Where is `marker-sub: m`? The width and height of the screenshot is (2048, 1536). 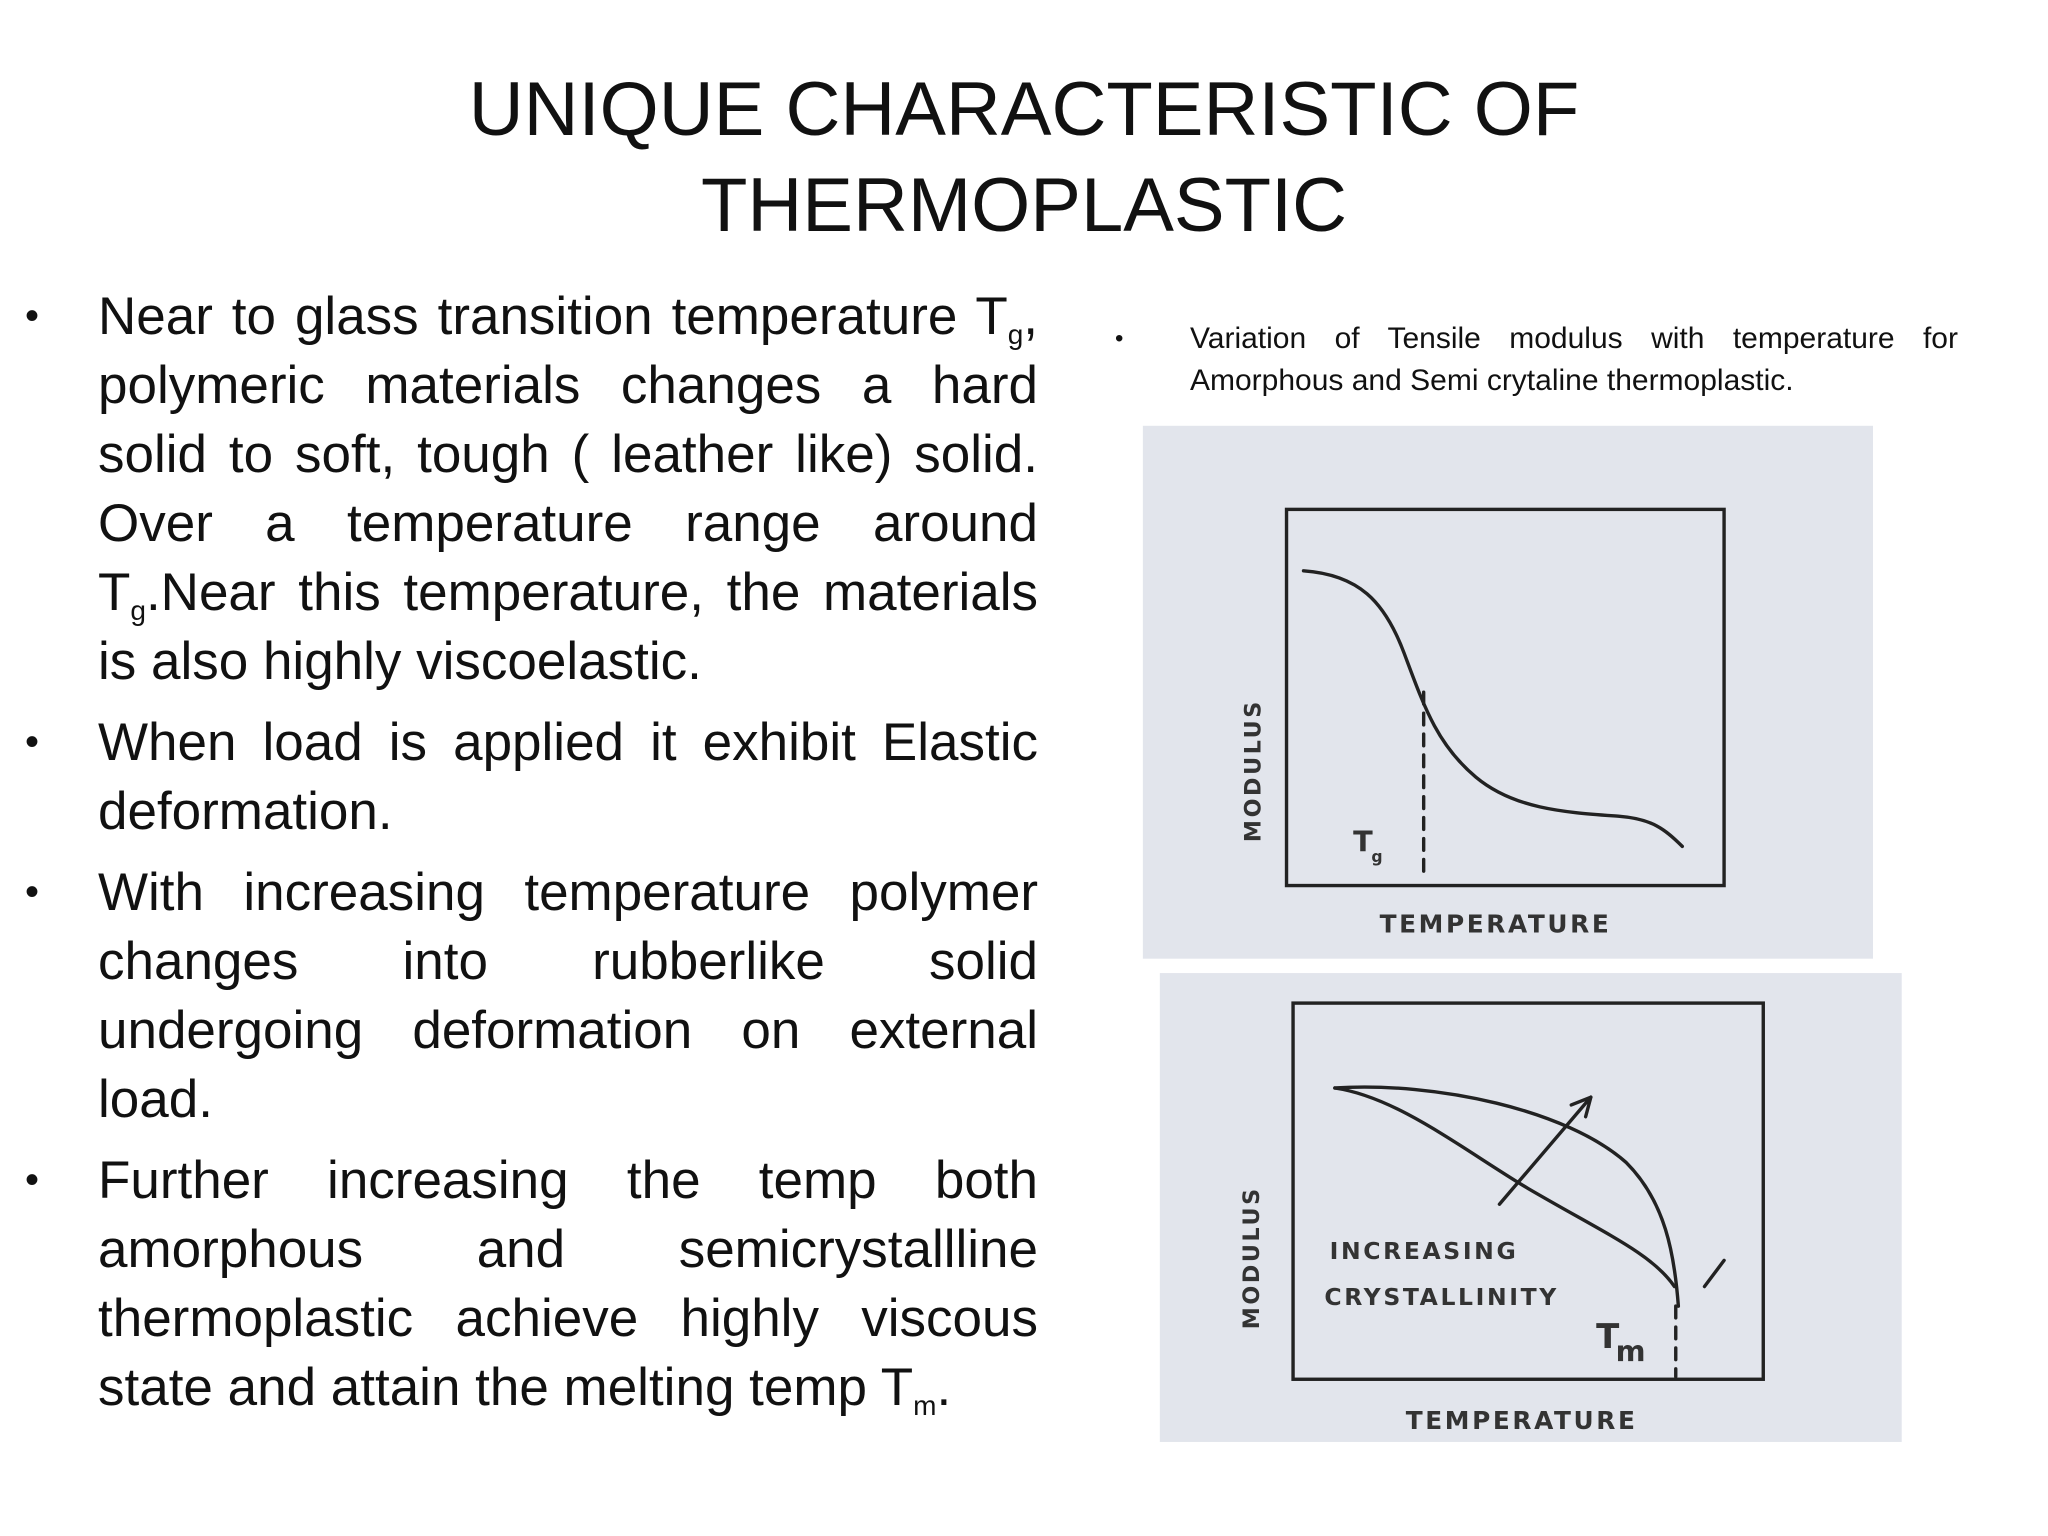
marker-sub: m is located at coordinates (1632, 1351).